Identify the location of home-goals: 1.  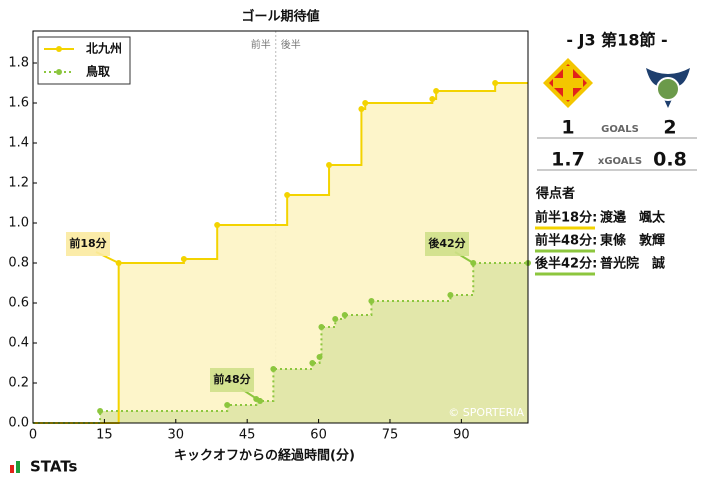
(567, 128).